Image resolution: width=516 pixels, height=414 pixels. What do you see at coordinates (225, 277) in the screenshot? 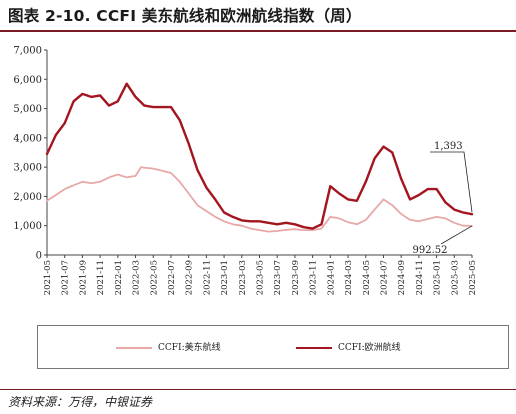
I see `x-tick-label: 2023-01` at bounding box center [225, 277].